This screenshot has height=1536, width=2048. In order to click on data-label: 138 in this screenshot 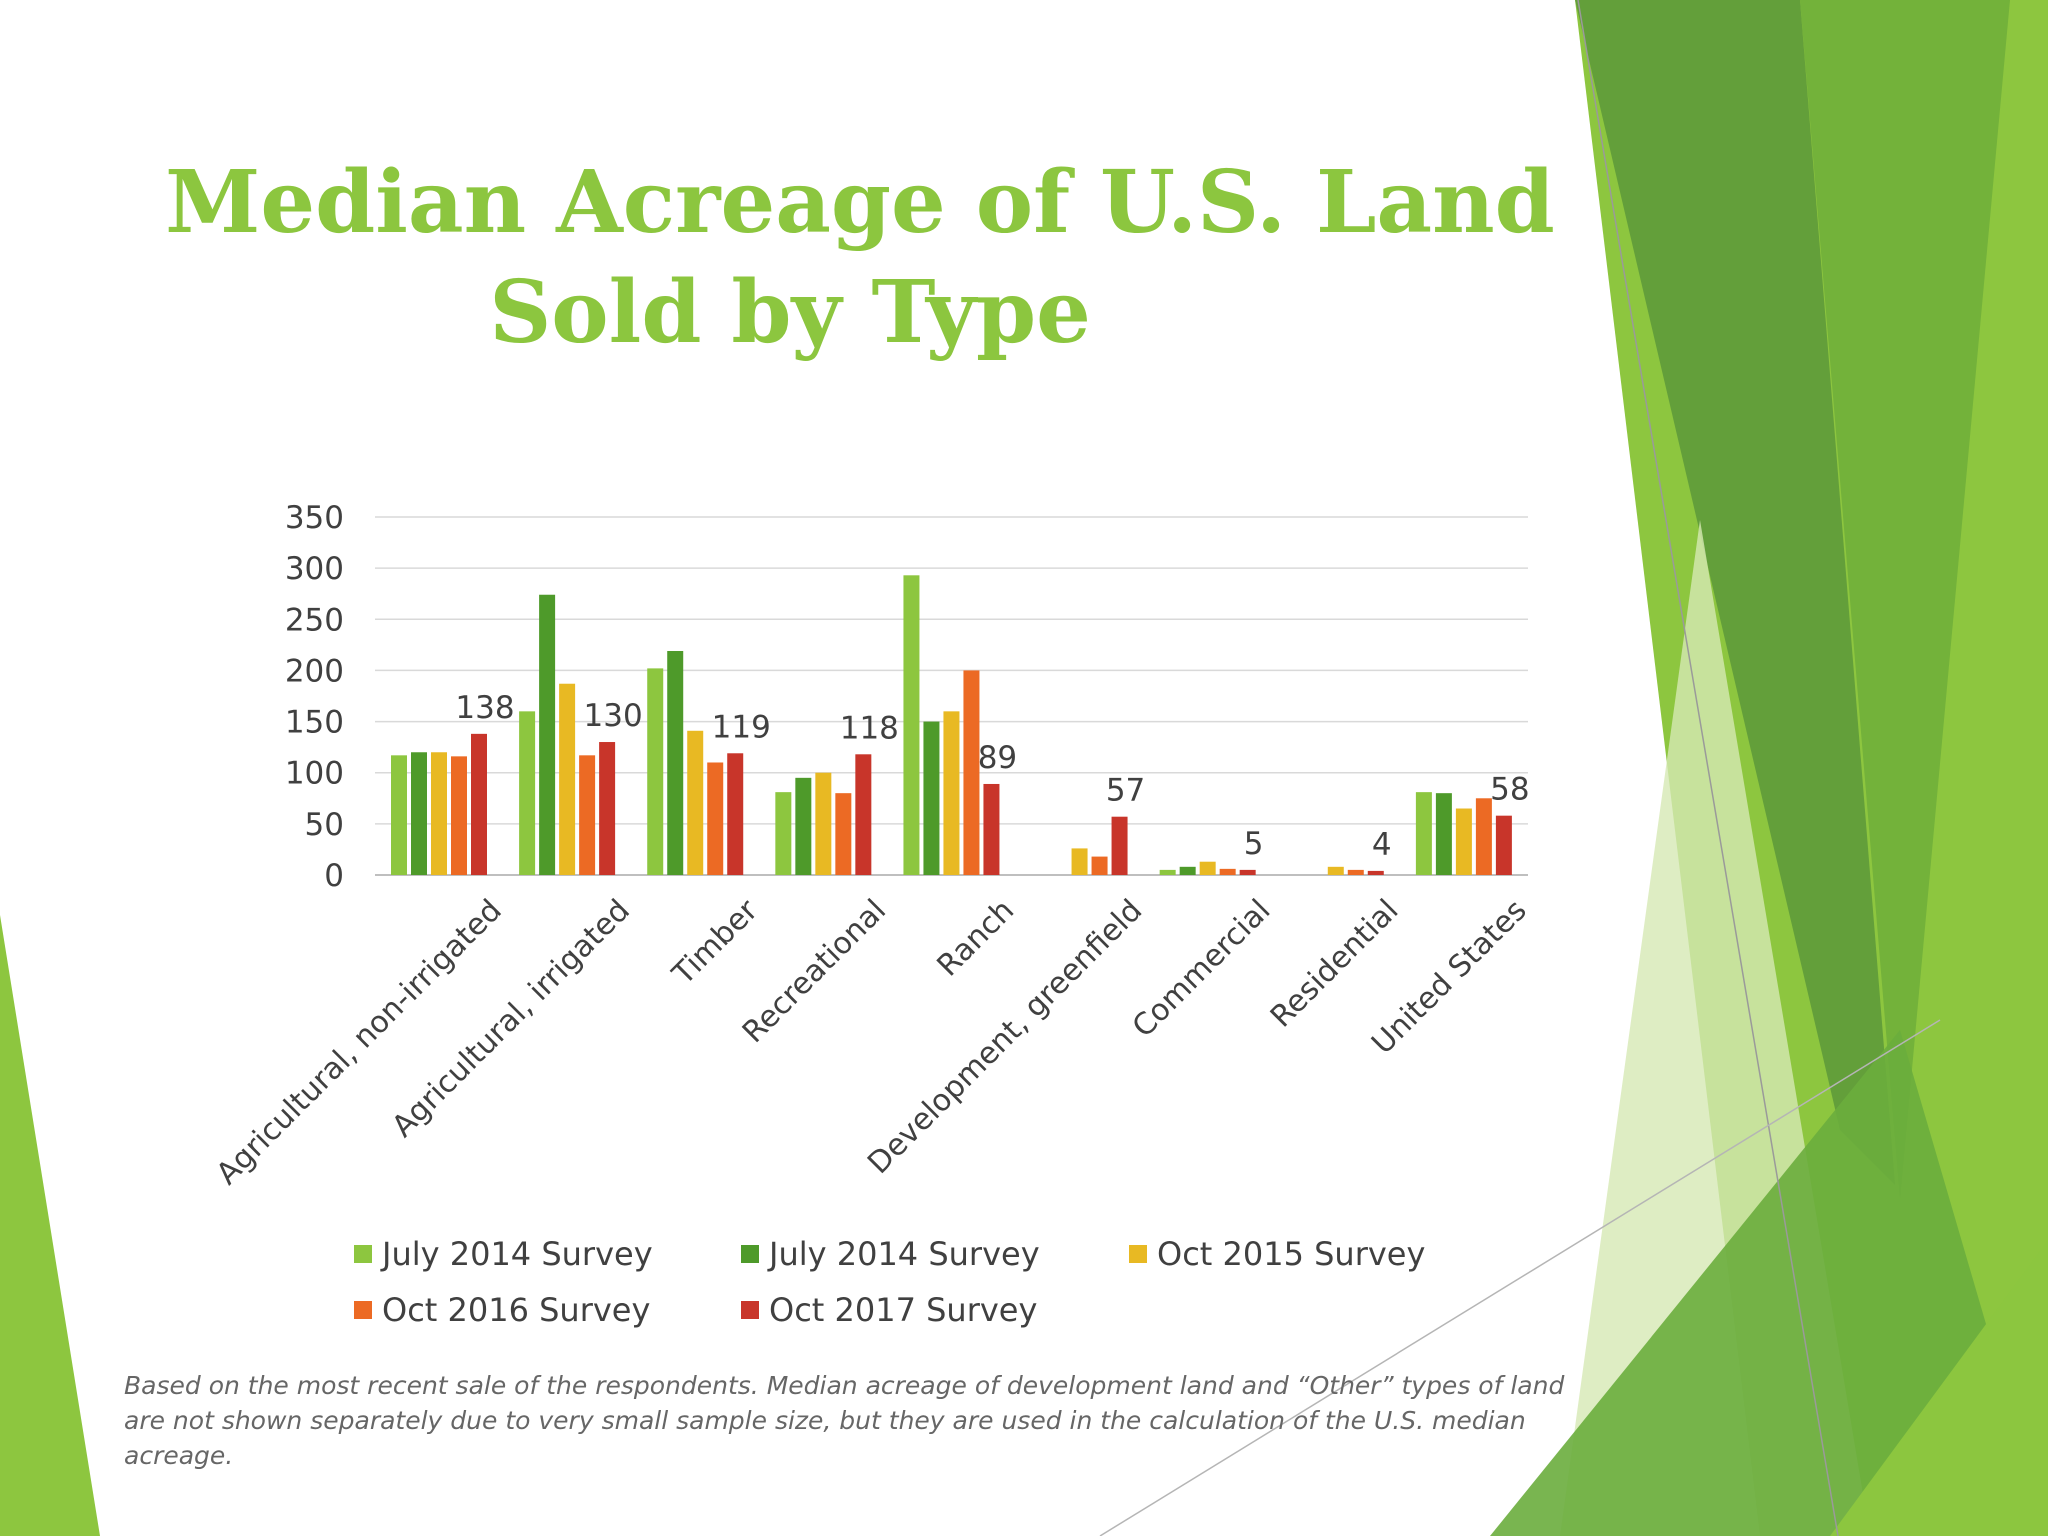, I will do `click(484, 708)`.